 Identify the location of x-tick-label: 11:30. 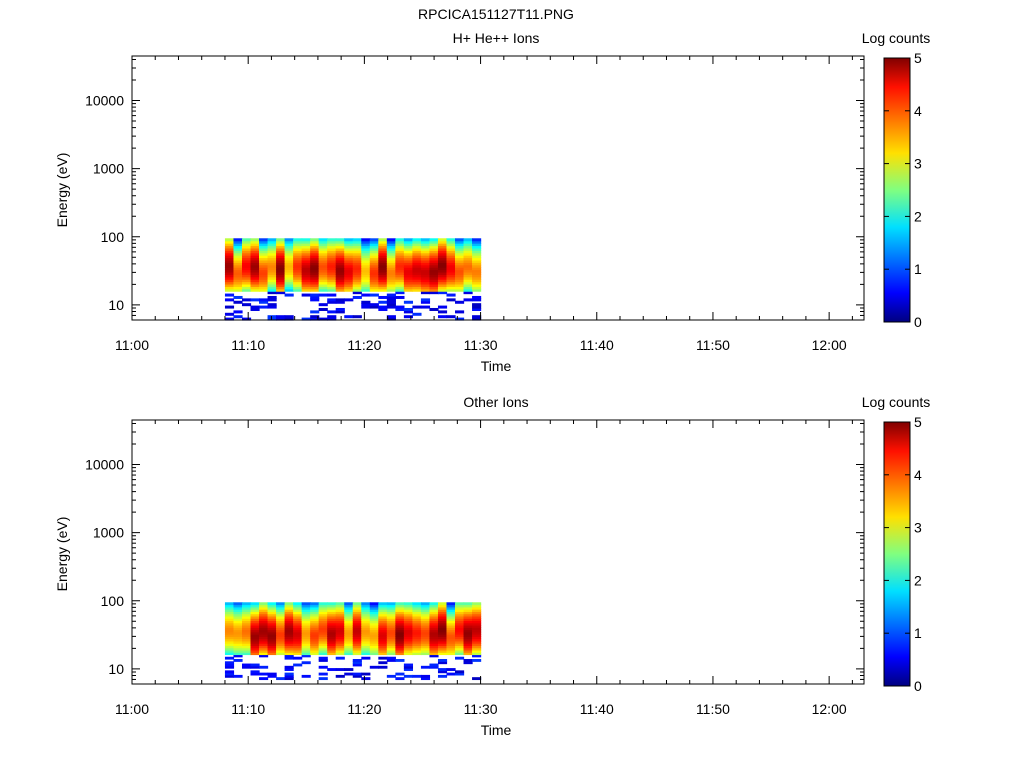
(481, 345).